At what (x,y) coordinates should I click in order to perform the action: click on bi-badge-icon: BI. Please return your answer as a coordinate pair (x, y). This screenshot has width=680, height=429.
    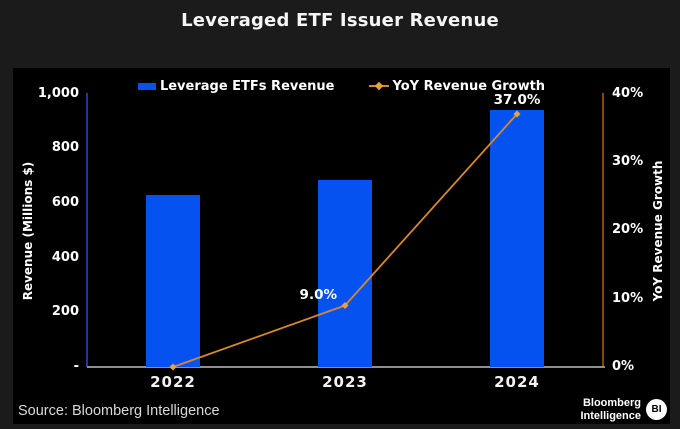
    Looking at the image, I should click on (656, 410).